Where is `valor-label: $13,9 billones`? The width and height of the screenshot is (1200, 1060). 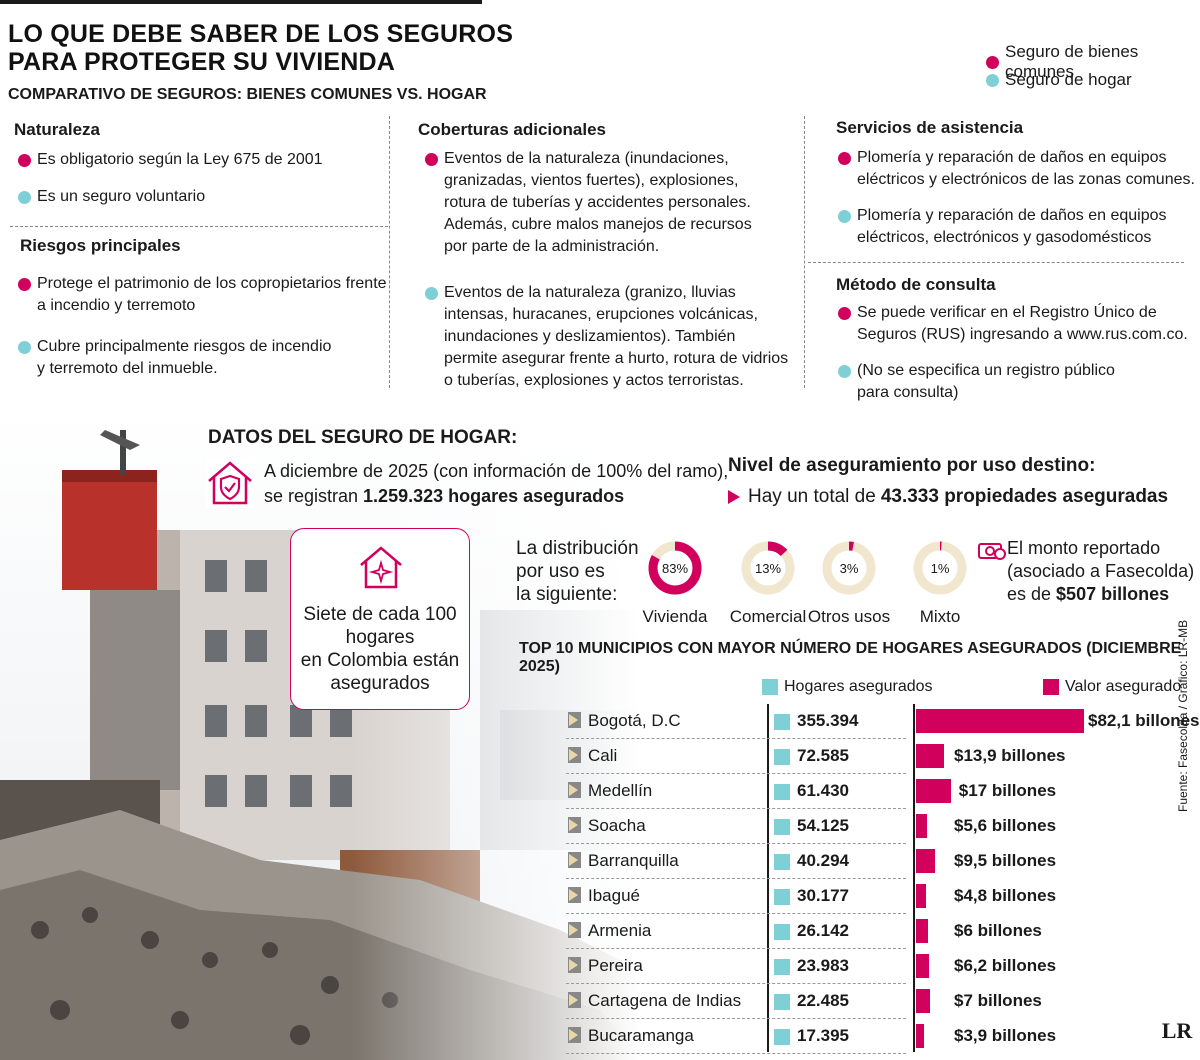 valor-label: $13,9 billones is located at coordinates (1010, 755).